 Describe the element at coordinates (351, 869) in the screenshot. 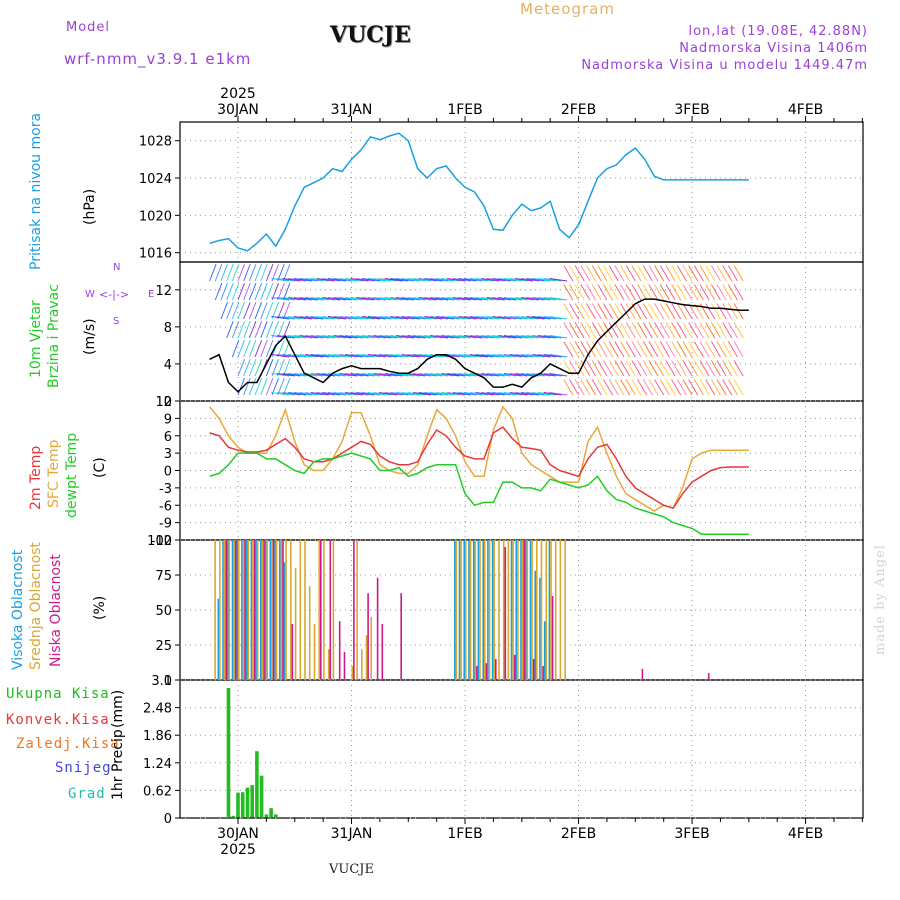

I see `footer-station: VUCJE` at that location.